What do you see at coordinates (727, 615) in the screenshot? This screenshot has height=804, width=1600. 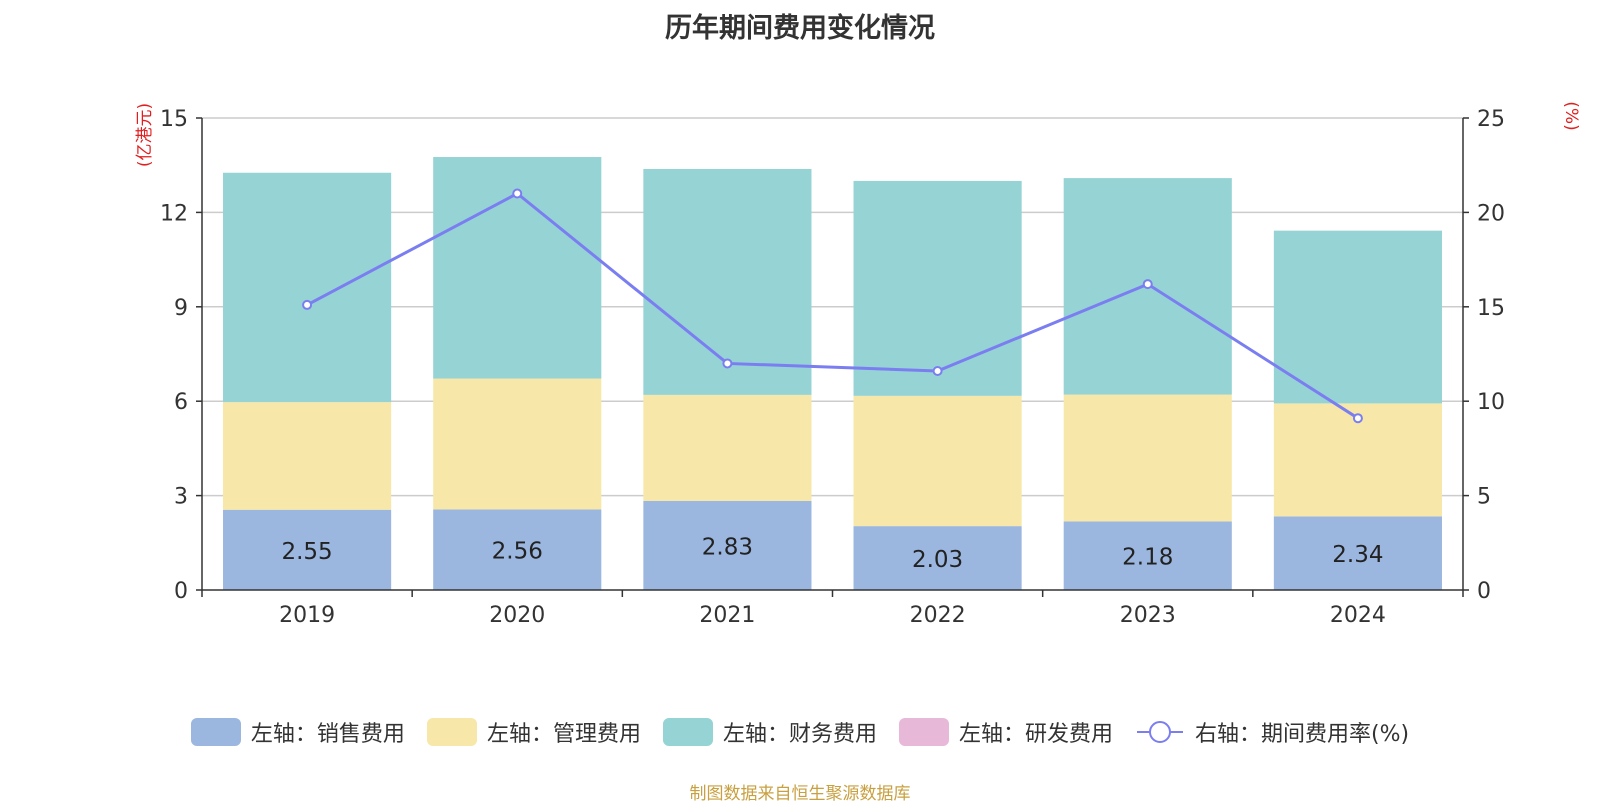 I see `x-axis-tick-label: 2021` at bounding box center [727, 615].